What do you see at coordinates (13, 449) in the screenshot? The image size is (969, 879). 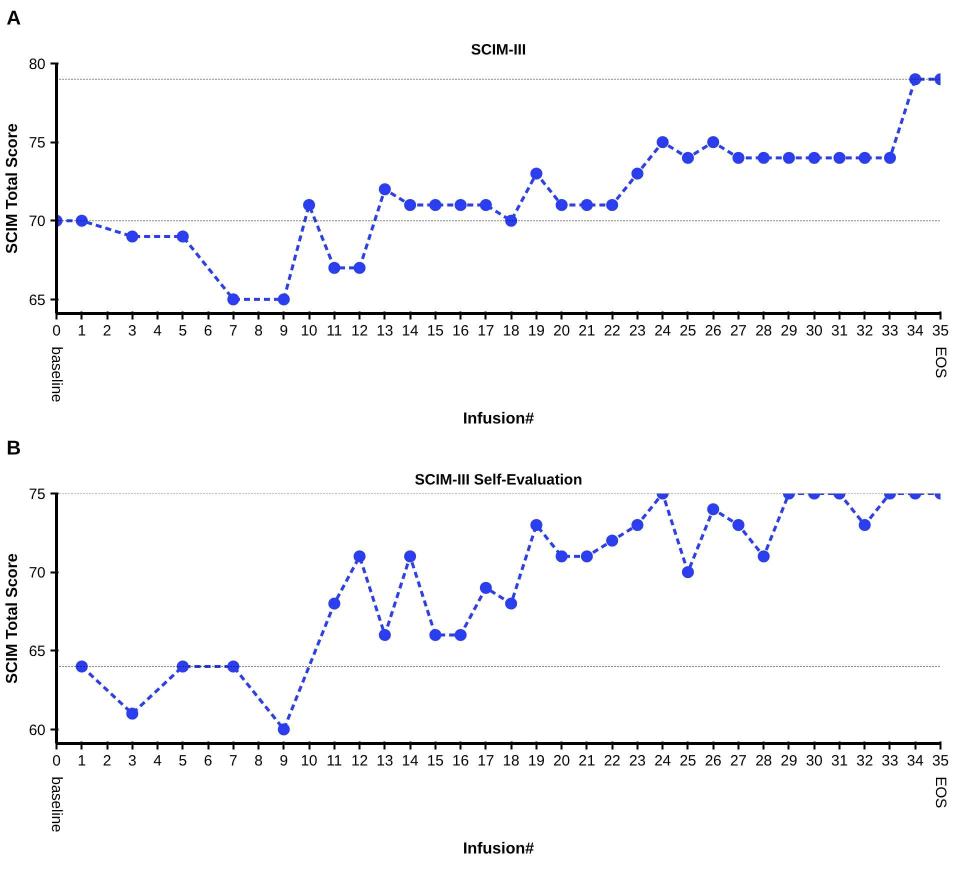 I see `text: B` at bounding box center [13, 449].